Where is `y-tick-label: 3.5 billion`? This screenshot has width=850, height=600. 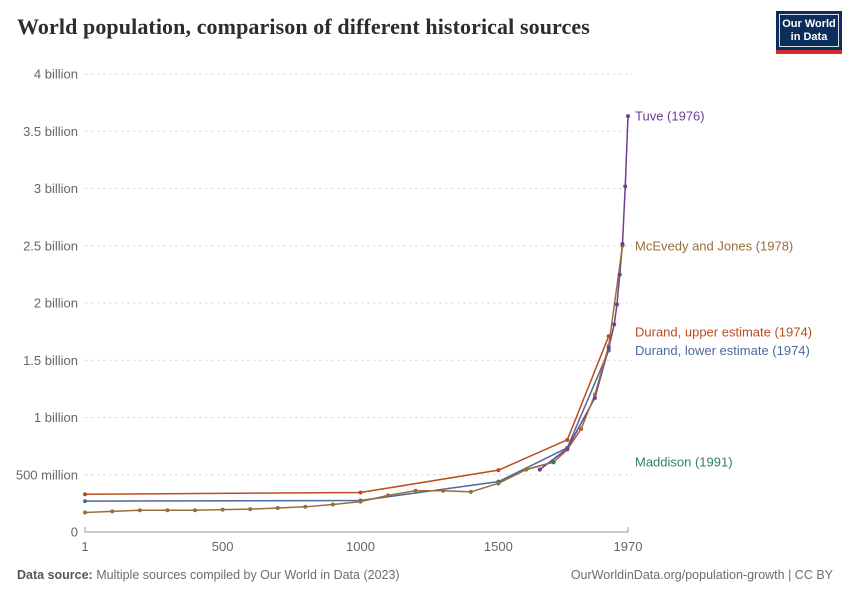 y-tick-label: 3.5 billion is located at coordinates (50, 131).